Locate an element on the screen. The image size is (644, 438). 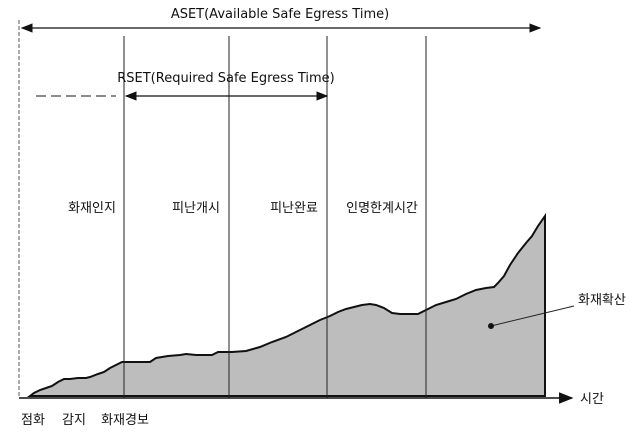
spread-callout-dot is located at coordinates (491, 326).